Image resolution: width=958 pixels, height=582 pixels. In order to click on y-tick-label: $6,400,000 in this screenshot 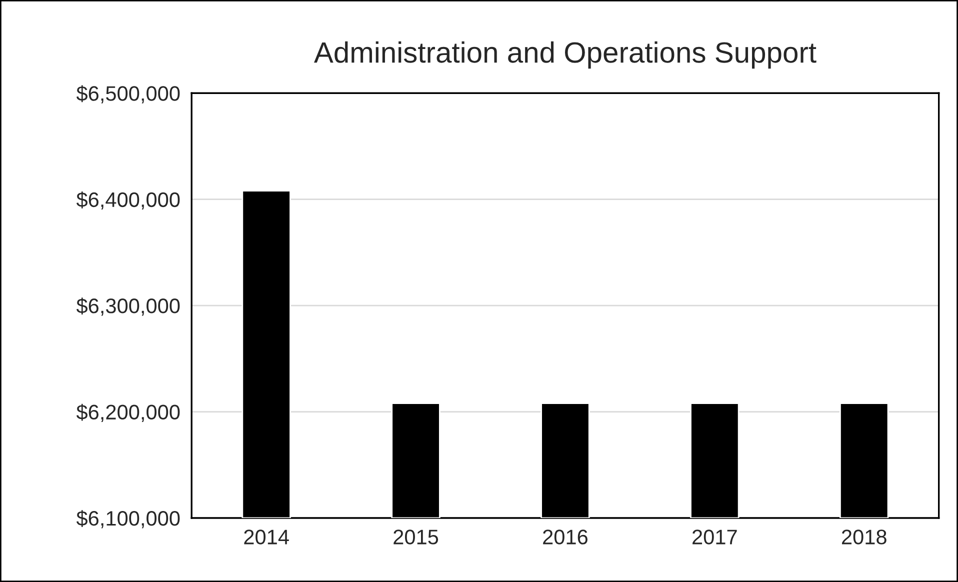, I will do `click(128, 200)`.